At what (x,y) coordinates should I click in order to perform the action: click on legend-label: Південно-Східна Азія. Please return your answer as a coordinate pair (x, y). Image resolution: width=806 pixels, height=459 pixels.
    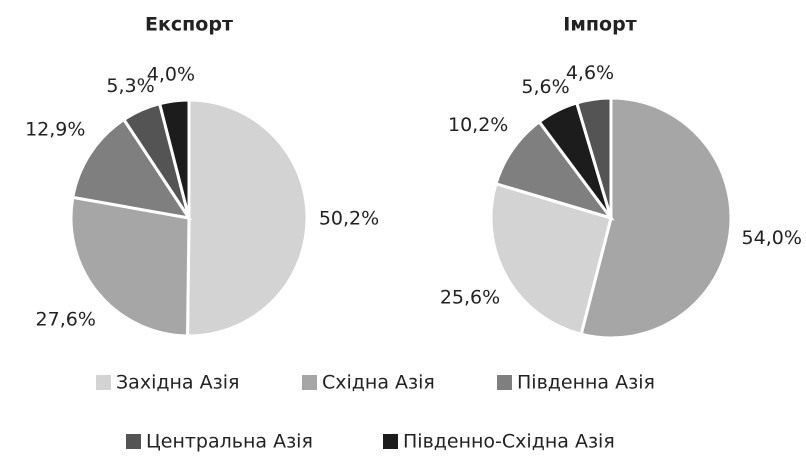
    Looking at the image, I should click on (509, 442).